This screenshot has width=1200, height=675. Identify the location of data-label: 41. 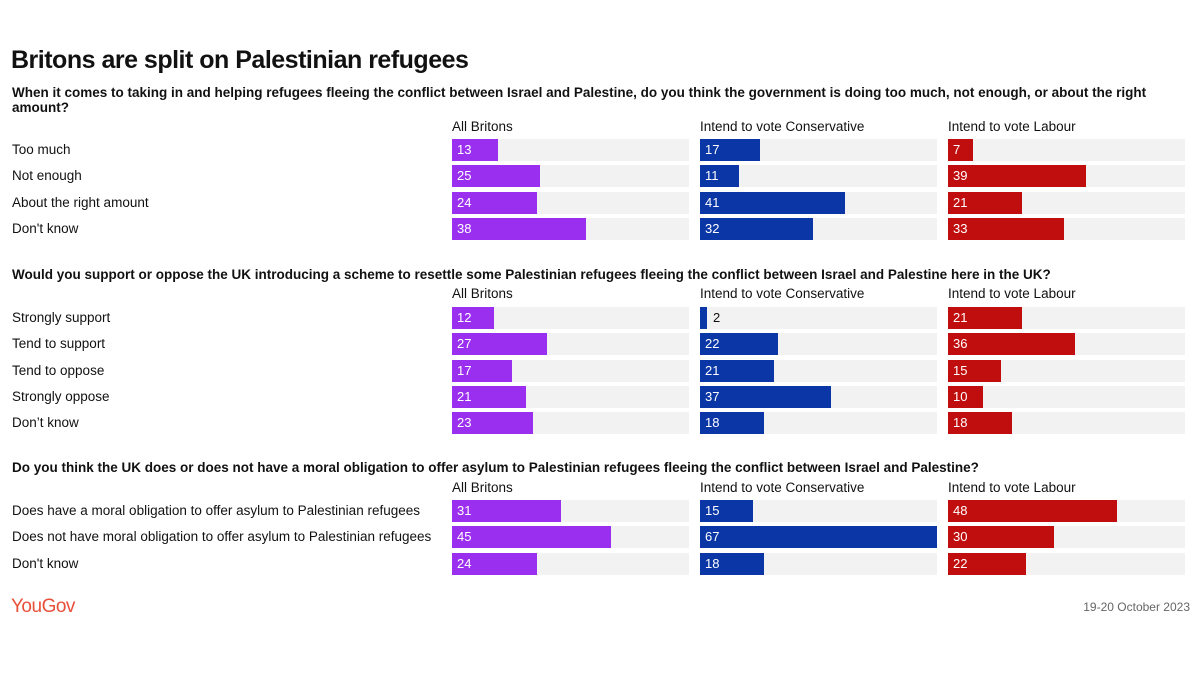
(712, 202).